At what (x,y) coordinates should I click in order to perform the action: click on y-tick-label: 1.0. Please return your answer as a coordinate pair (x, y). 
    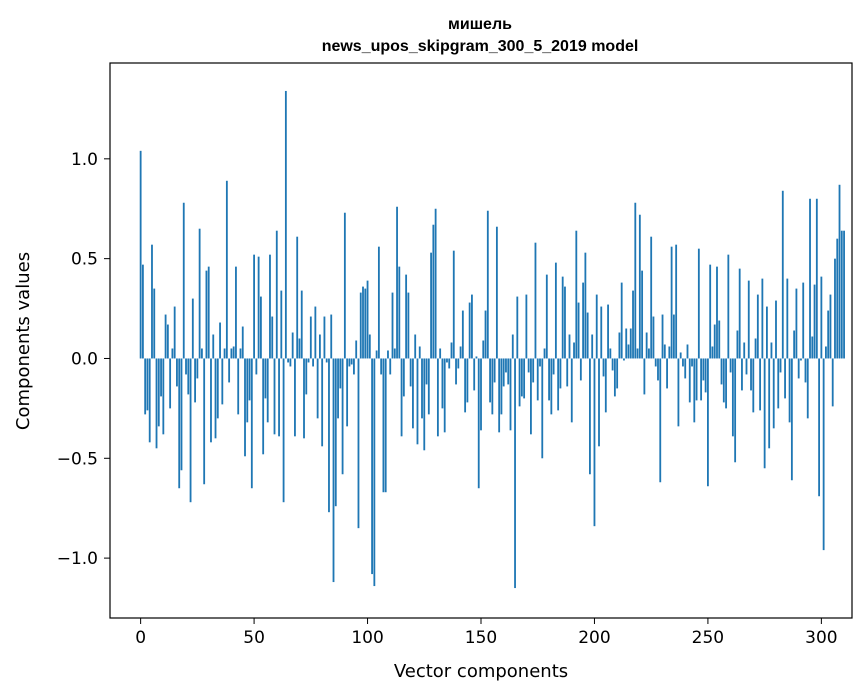
    Looking at the image, I should click on (84, 160).